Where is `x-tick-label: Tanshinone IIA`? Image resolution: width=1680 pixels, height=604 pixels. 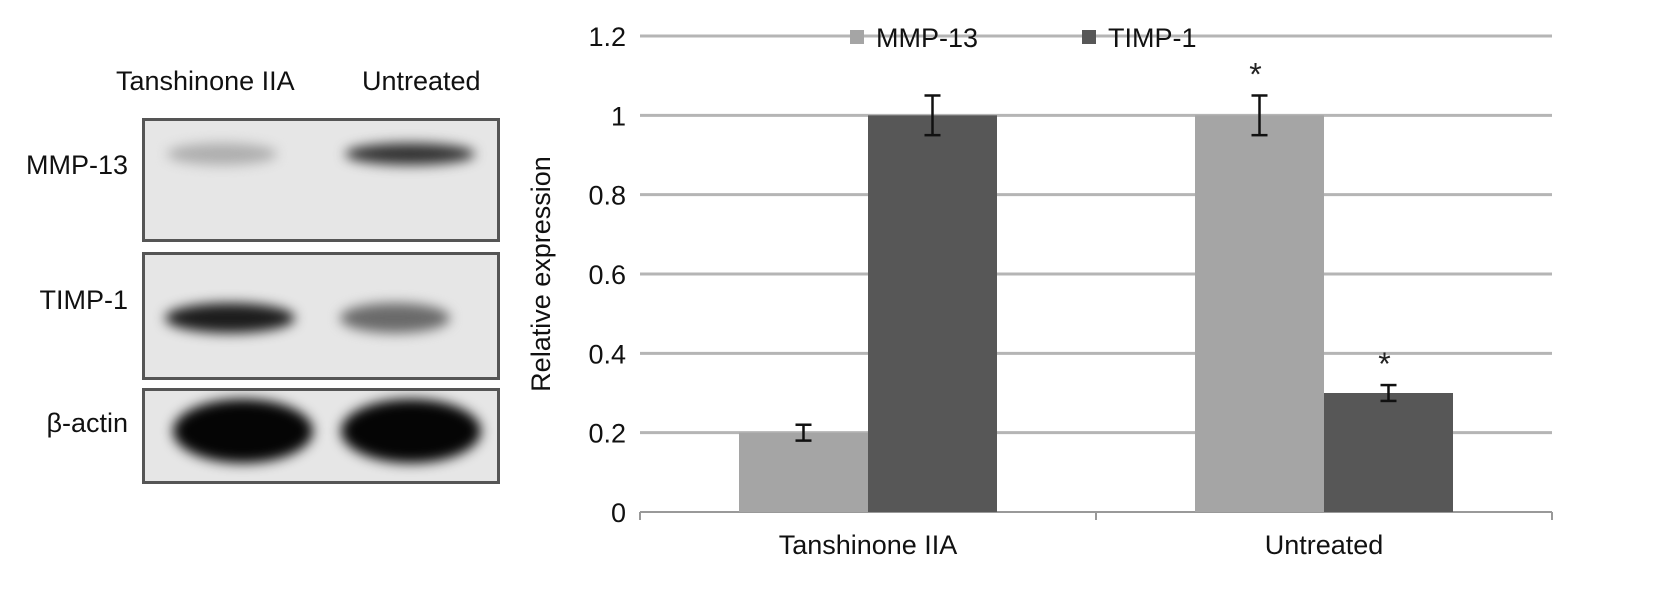
x-tick-label: Tanshinone IIA is located at coordinates (868, 545).